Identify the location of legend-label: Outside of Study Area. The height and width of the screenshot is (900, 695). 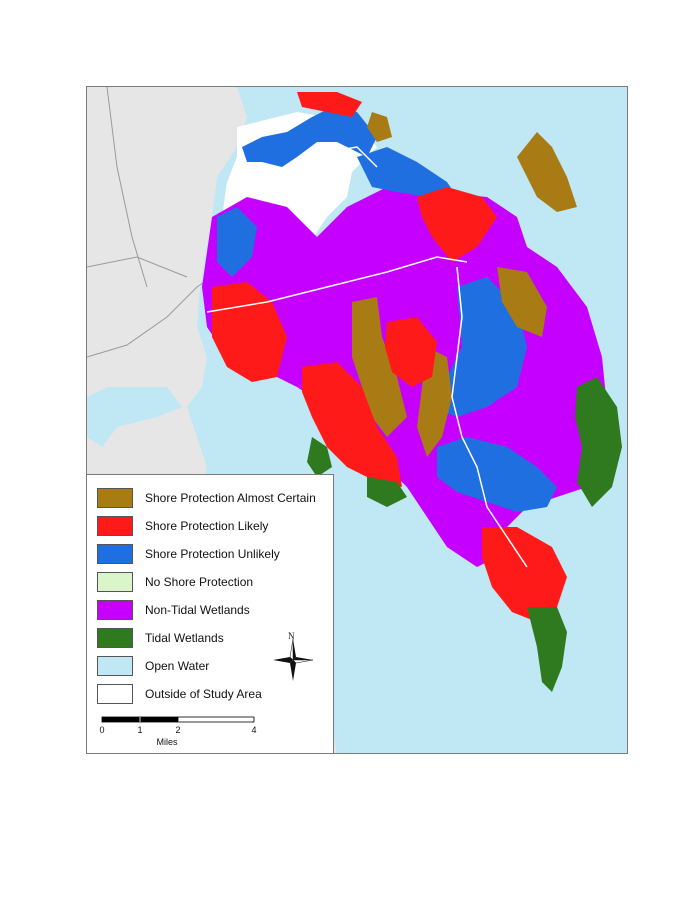
(203, 694).